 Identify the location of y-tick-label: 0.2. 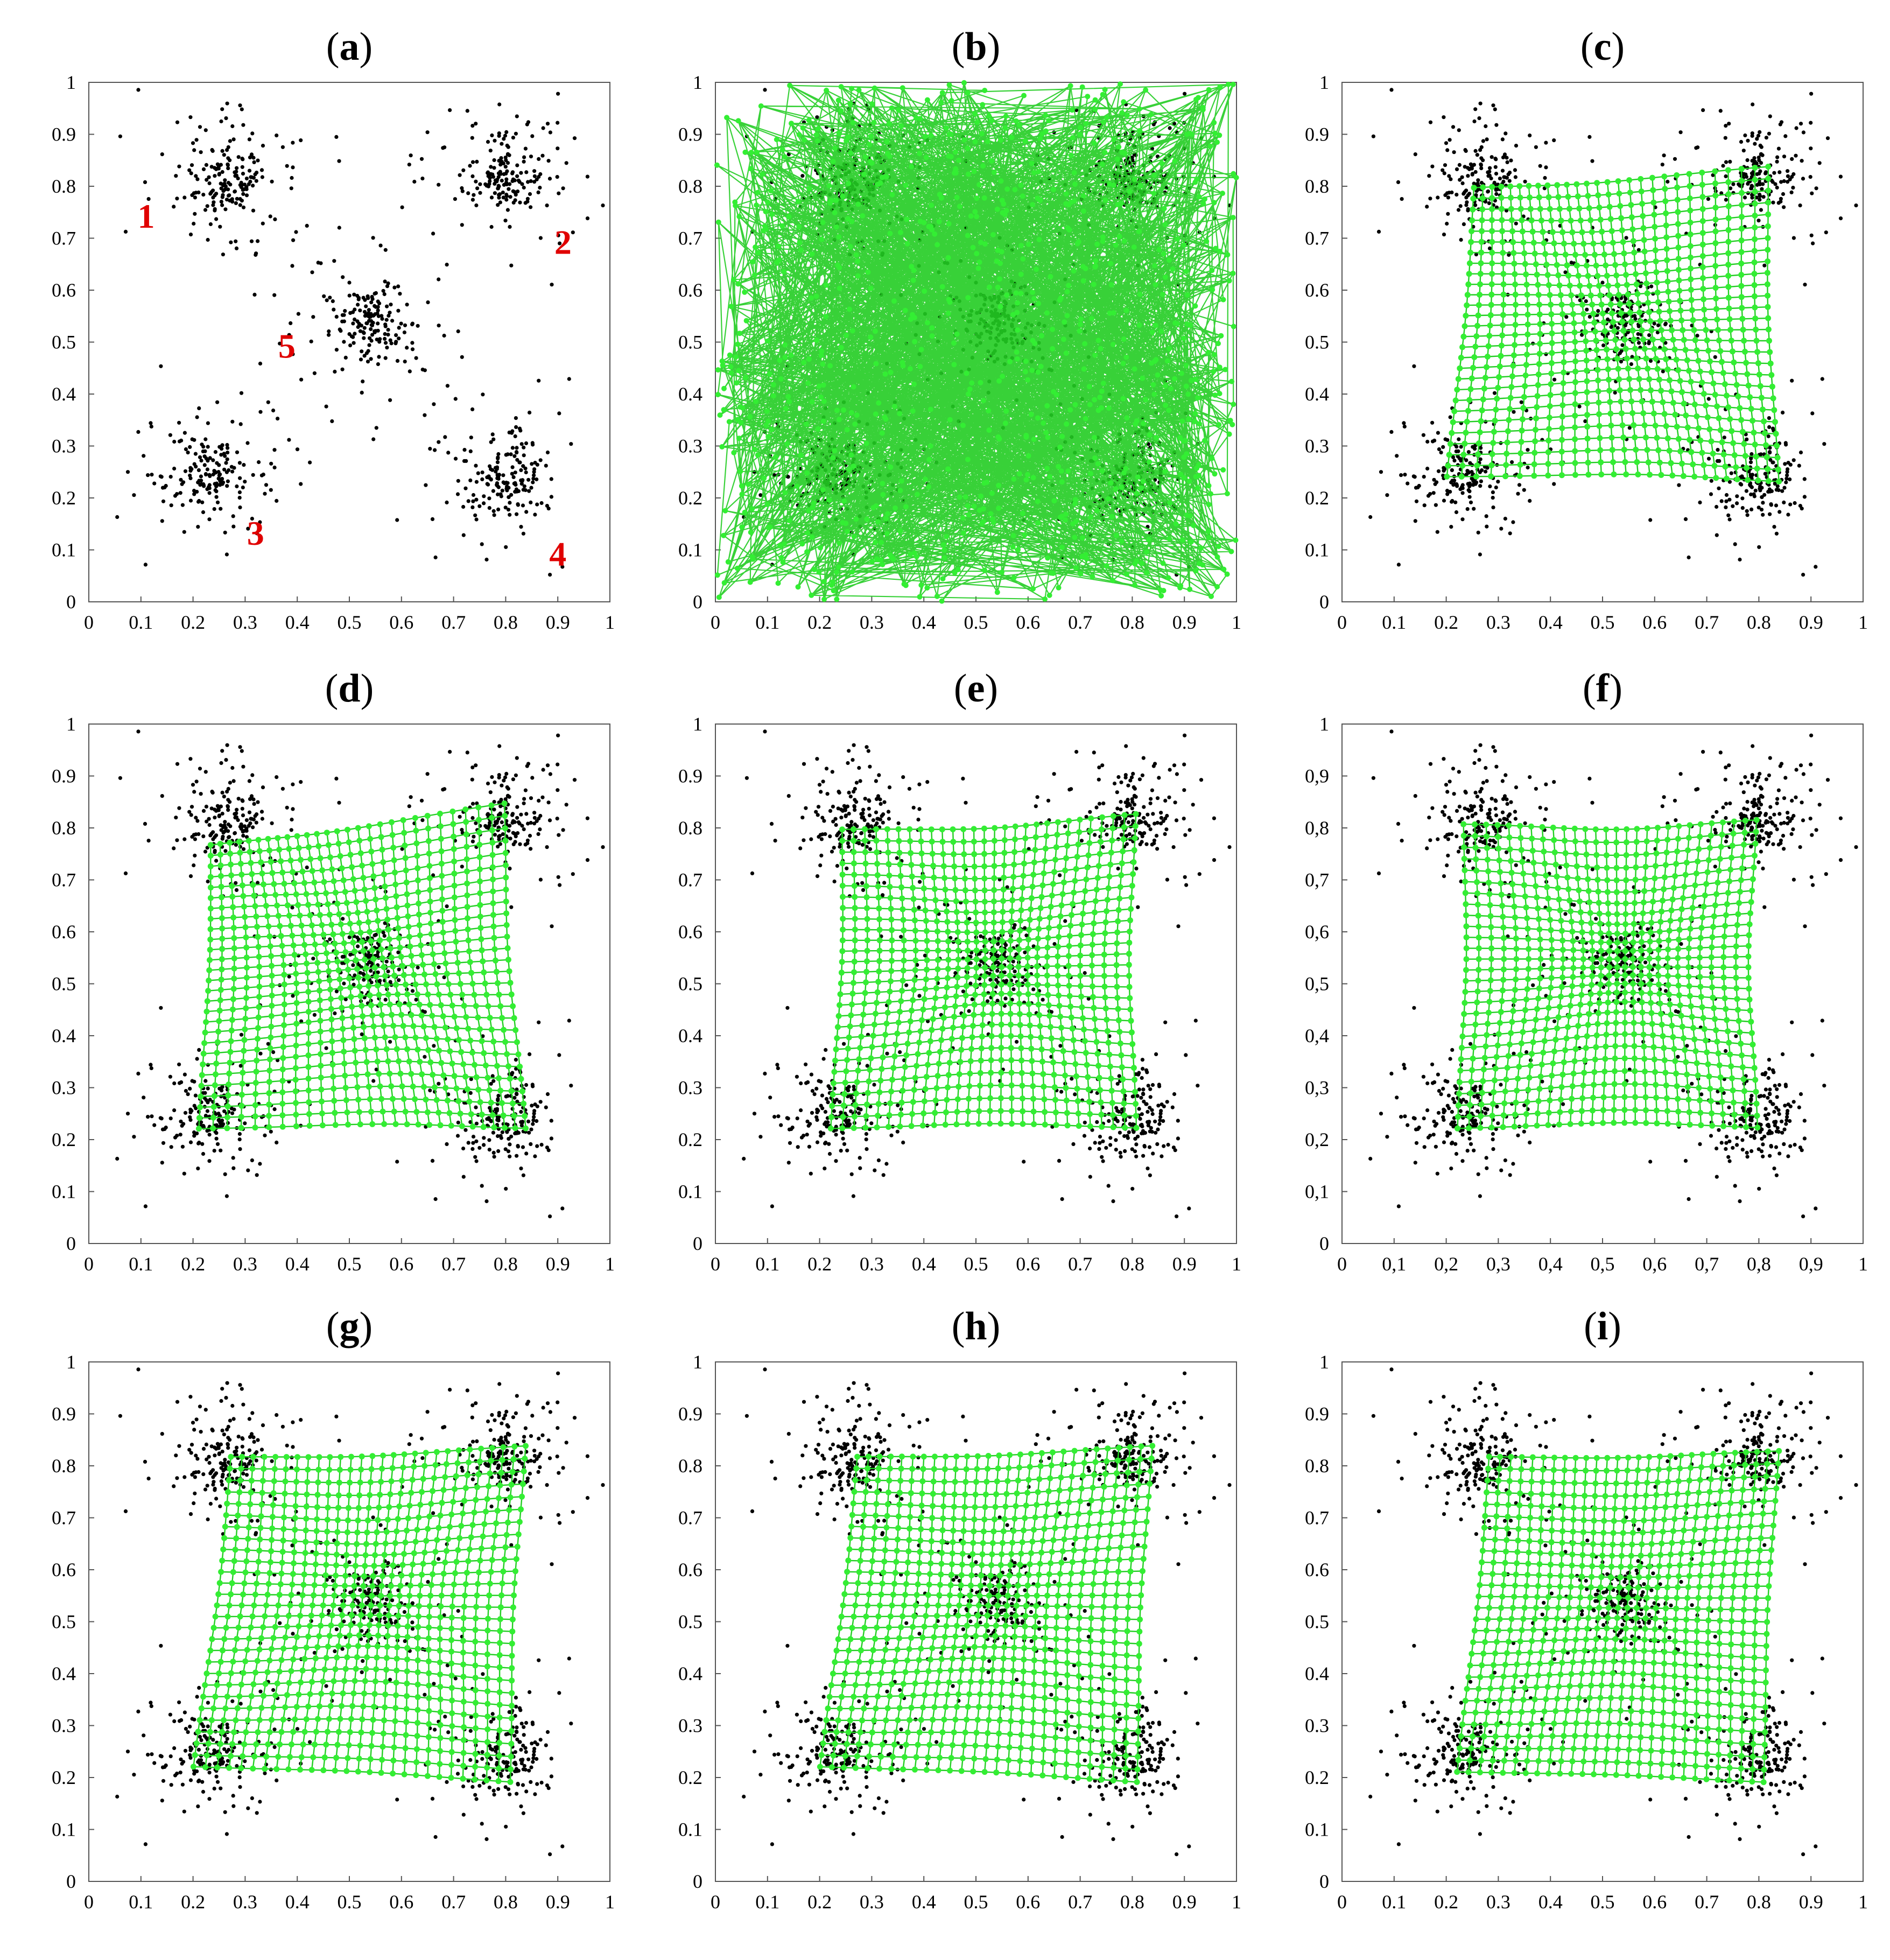
(64, 498).